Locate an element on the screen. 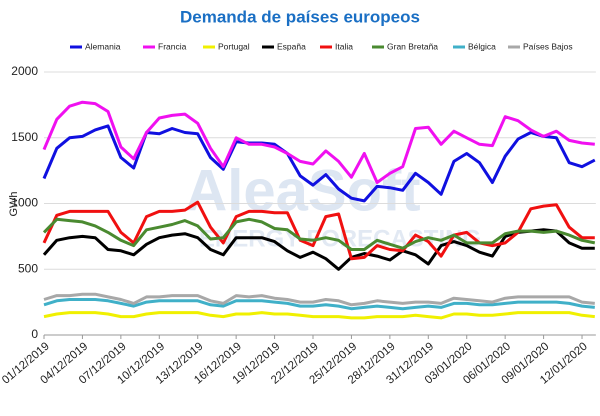 Image resolution: width=600 pixels, height=416 pixels. y-tick-label: 500 is located at coordinates (28, 268).